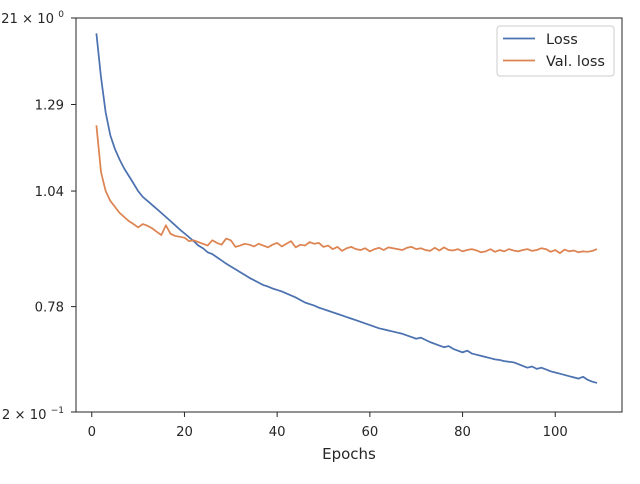  Describe the element at coordinates (328, 426) in the screenshot. I see `x-axis-ticks: 0 20 40 60 80 100` at that location.